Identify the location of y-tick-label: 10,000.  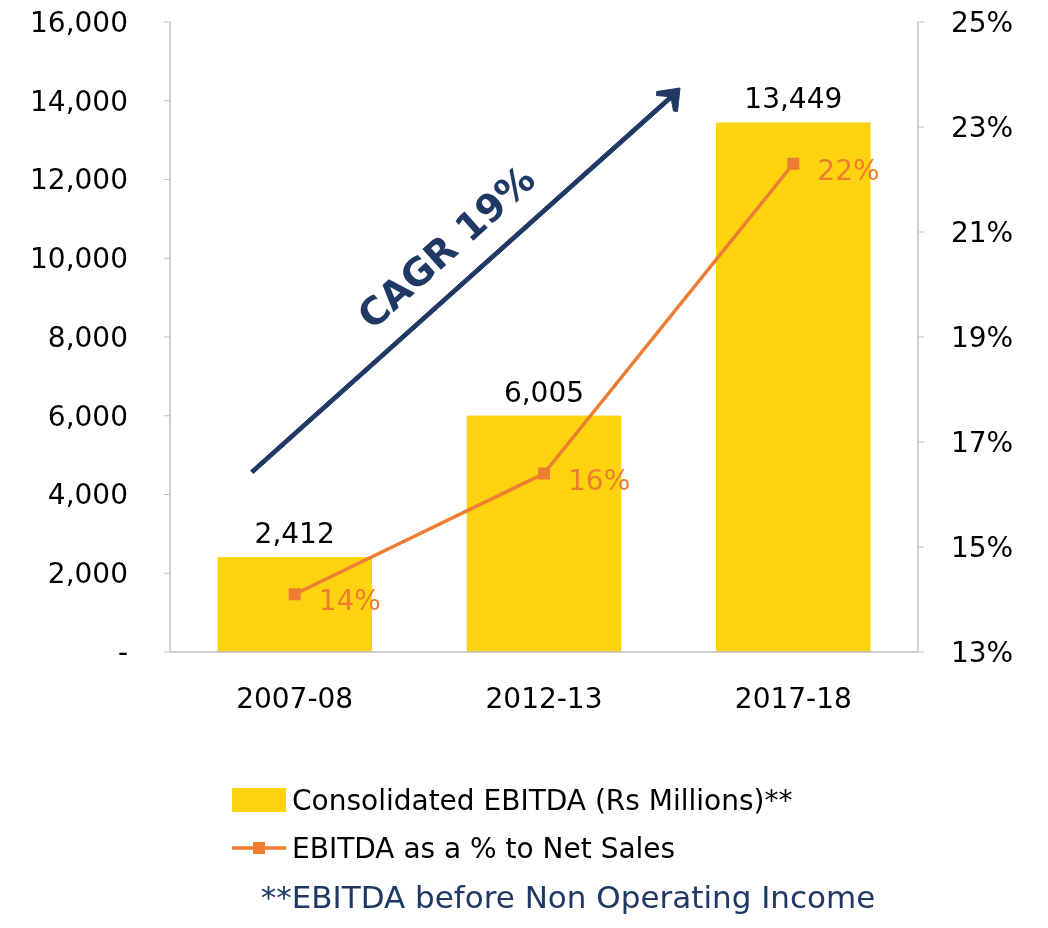
(79, 259).